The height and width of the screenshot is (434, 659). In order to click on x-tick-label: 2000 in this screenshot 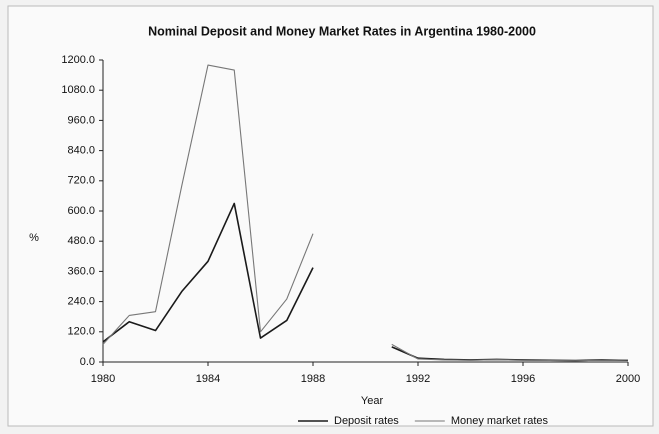, I will do `click(628, 379)`.